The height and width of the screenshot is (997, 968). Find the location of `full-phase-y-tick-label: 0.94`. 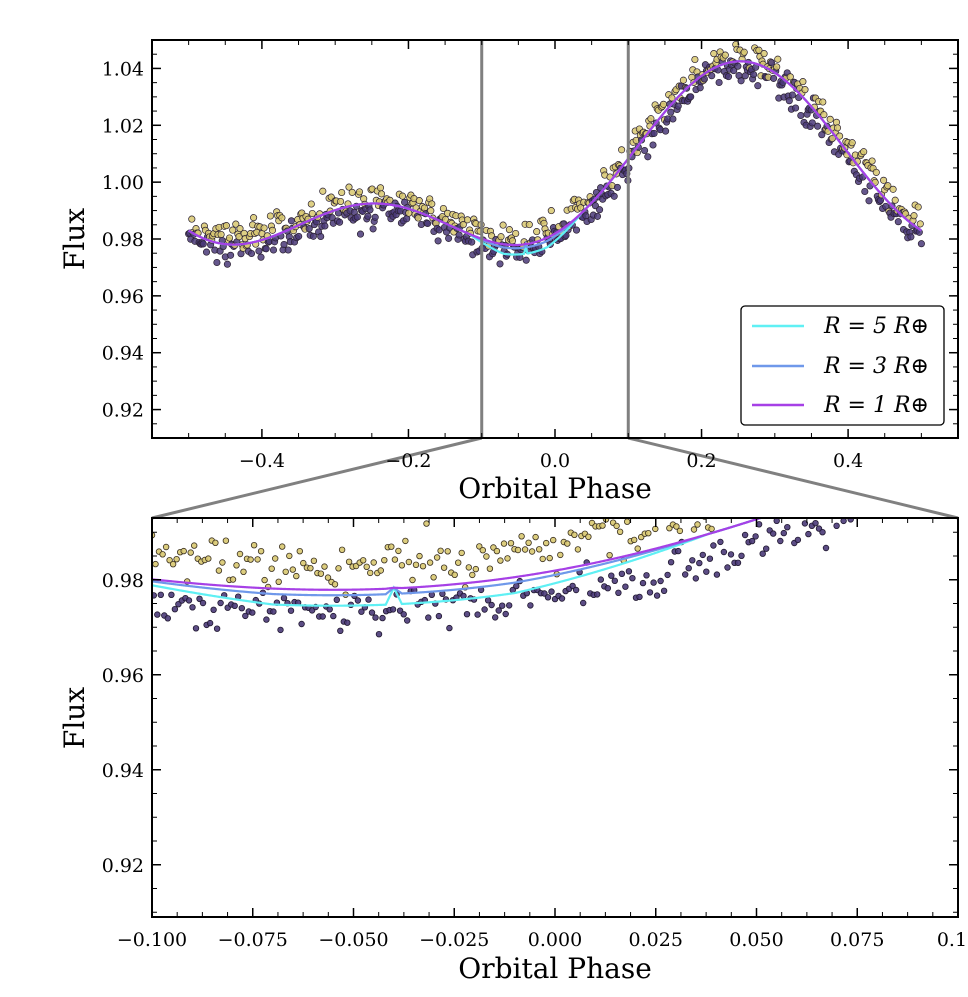

full-phase-y-tick-label: 0.94 is located at coordinates (123, 354).